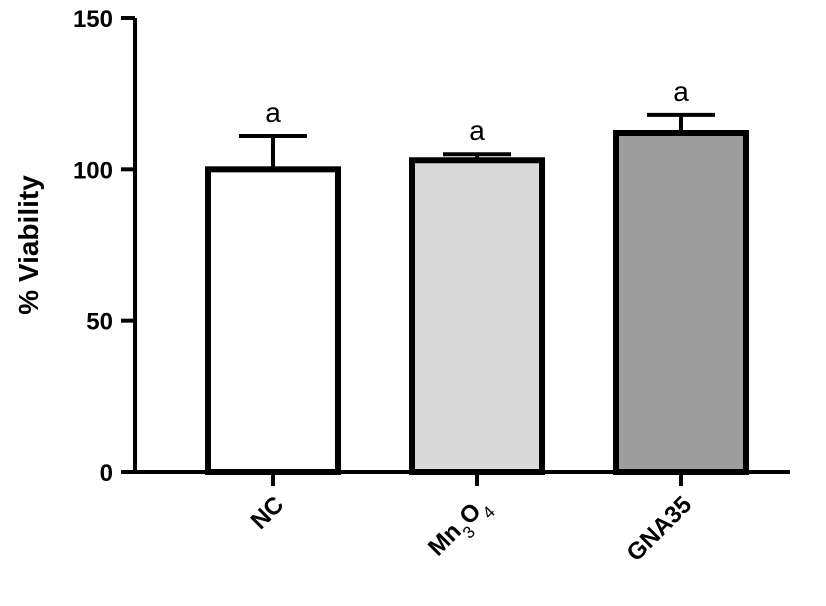  I want to click on y-tick-label: 100, so click(93, 170).